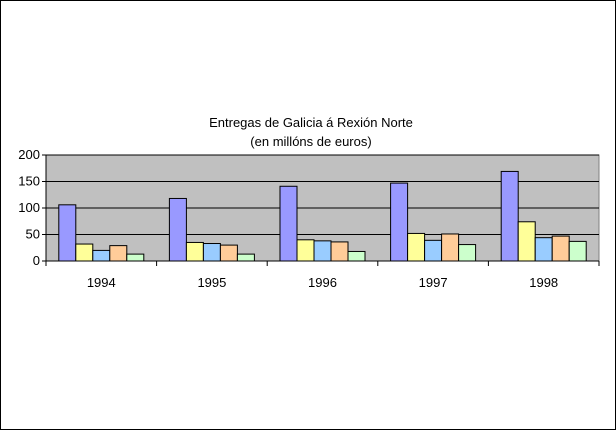 The image size is (616, 431). Describe the element at coordinates (29, 181) in the screenshot. I see `y-tick-label: 150` at that location.